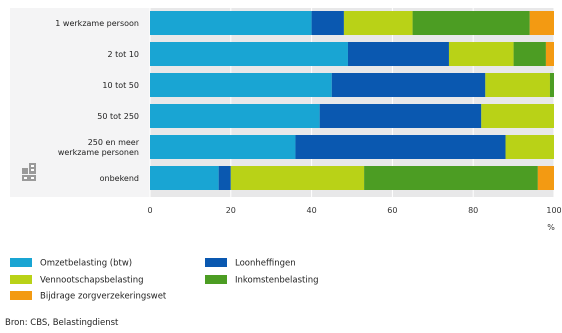 The width and height of the screenshot is (562, 333). Describe the element at coordinates (120, 85) in the screenshot. I see `category-label: 10 tot 50` at that location.